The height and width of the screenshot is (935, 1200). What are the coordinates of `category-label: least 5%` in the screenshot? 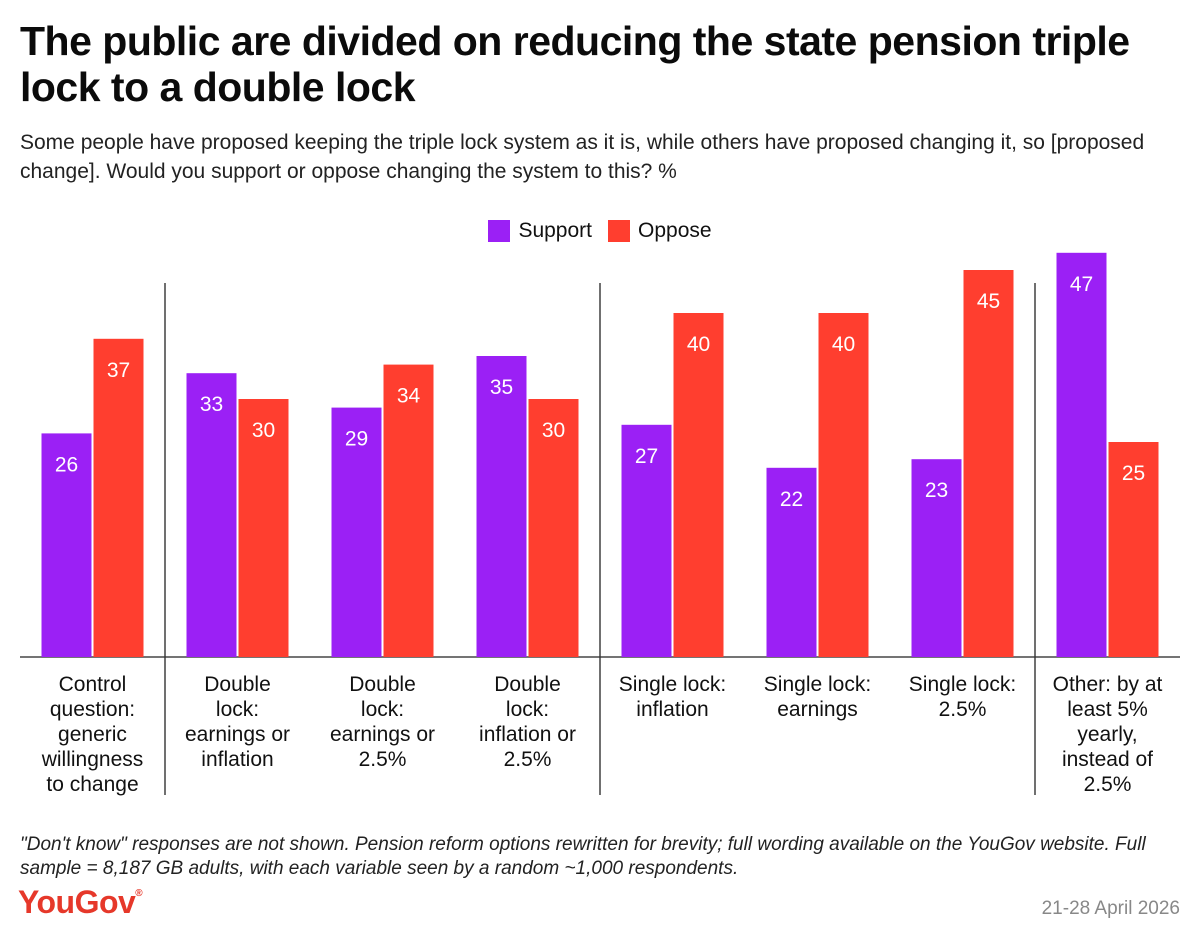 It's located at (1107, 709).